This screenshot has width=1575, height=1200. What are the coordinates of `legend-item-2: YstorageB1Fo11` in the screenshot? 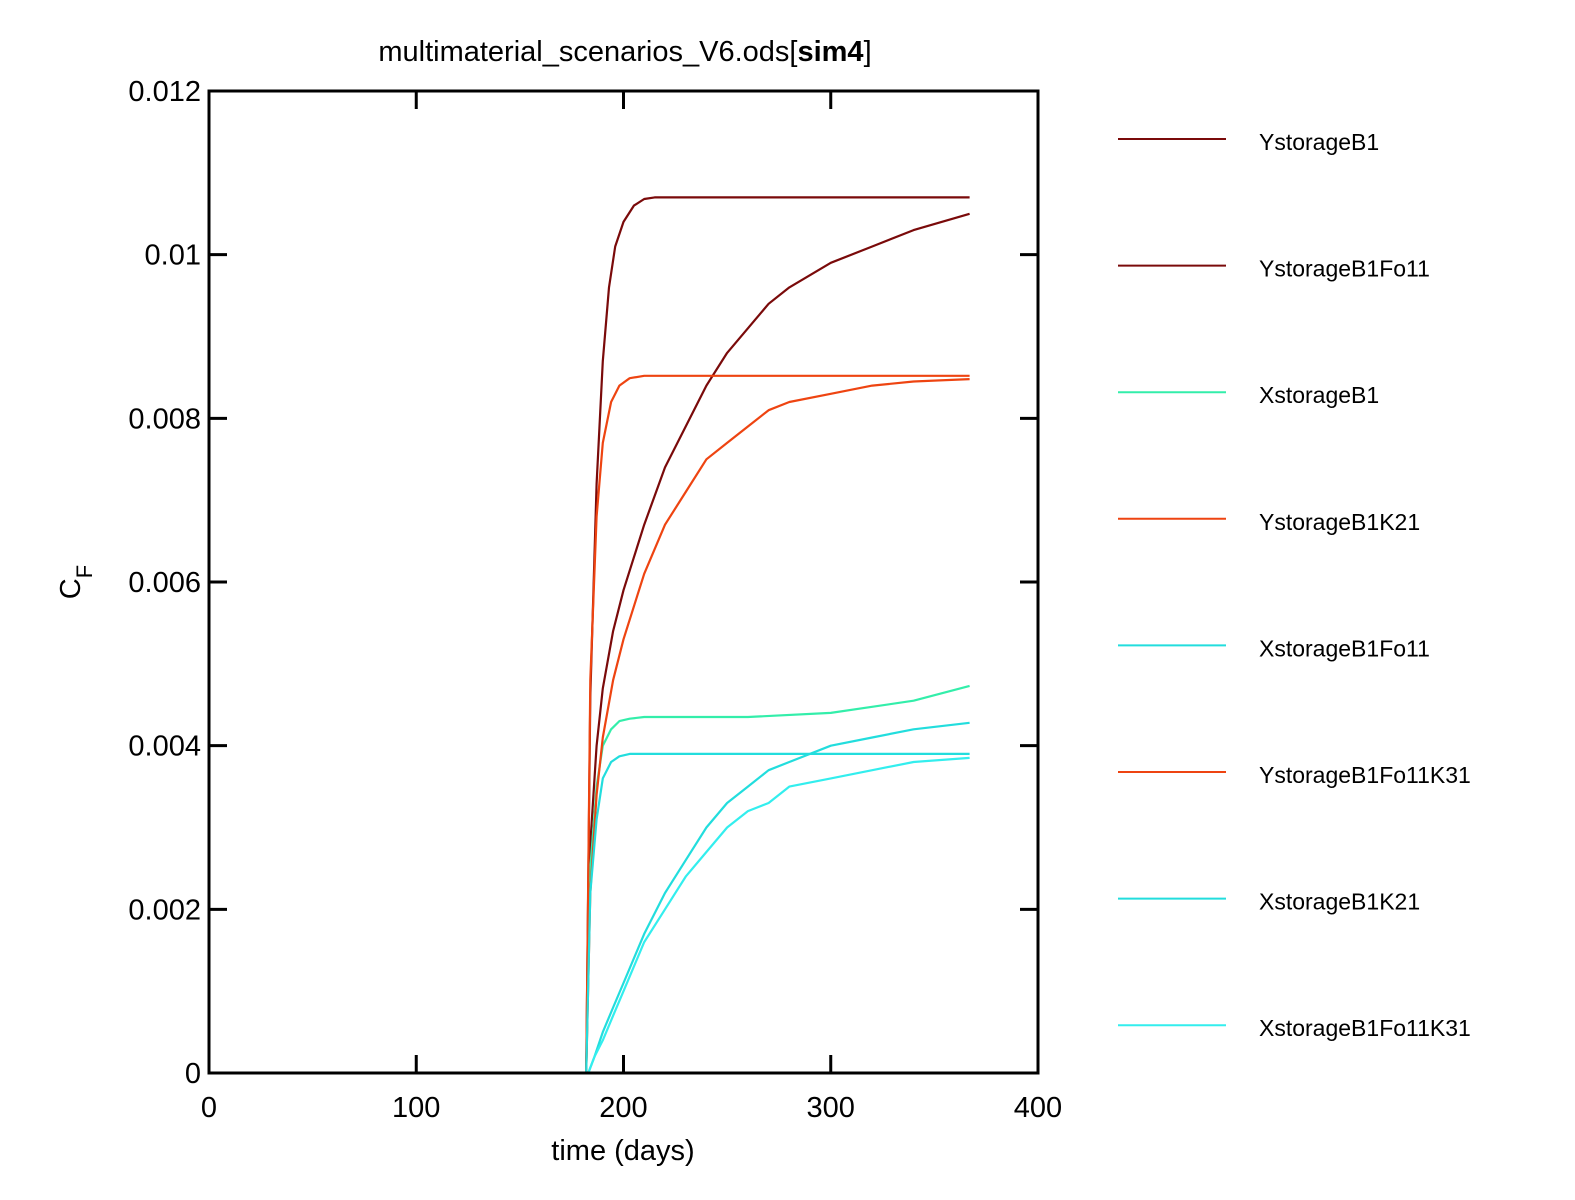 It's located at (1274, 269).